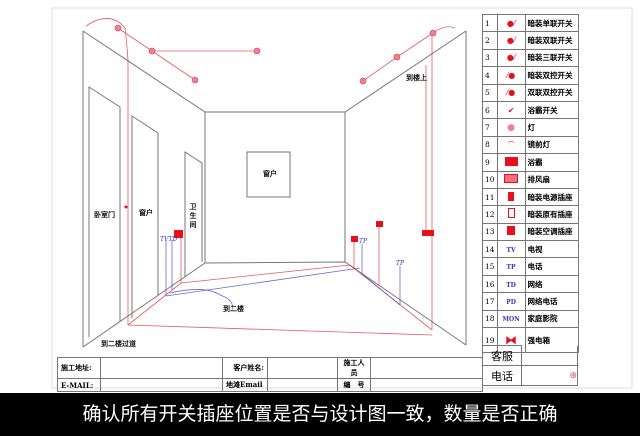  I want to click on phone-label: 电话, so click(502, 375).